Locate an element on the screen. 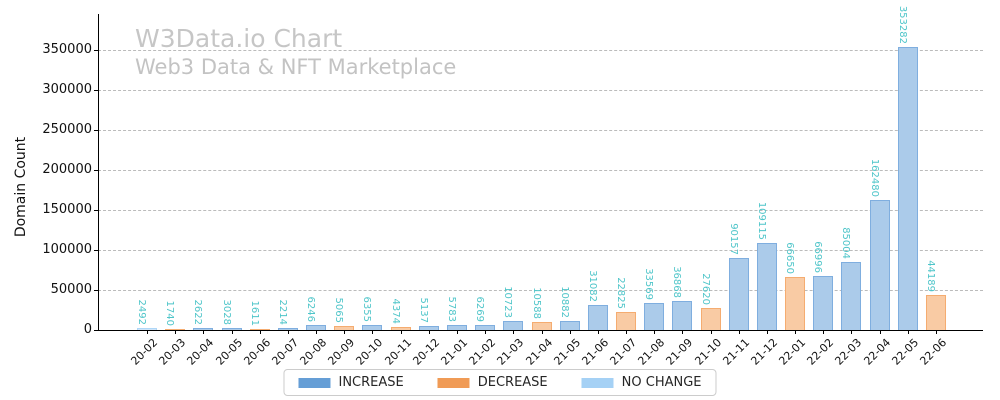  legend-item-no_change: NO CHANGE is located at coordinates (641, 382).